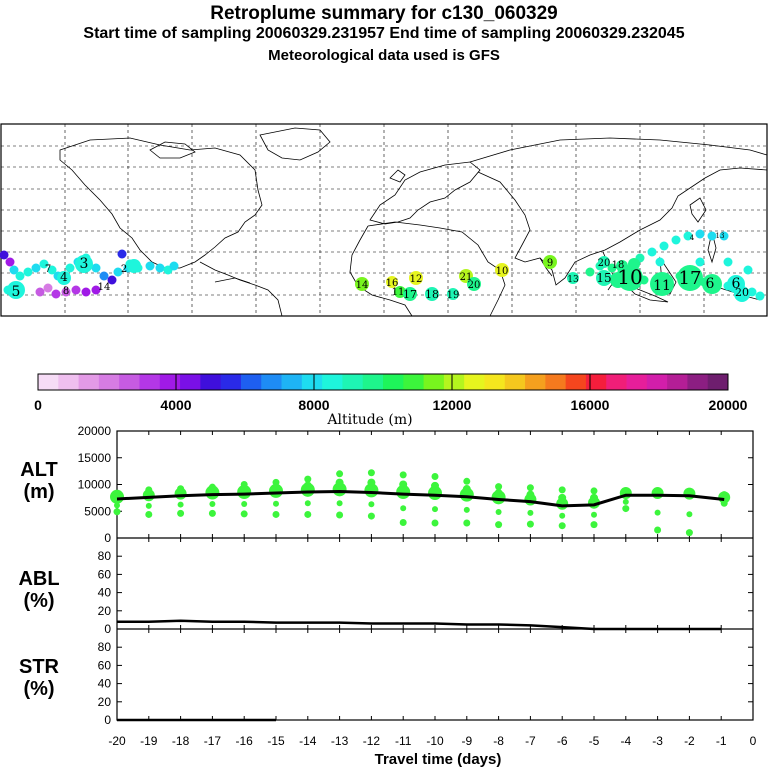 Image resolution: width=768 pixels, height=768 pixels. I want to click on alt-panel: ALT(m), so click(375, 498).